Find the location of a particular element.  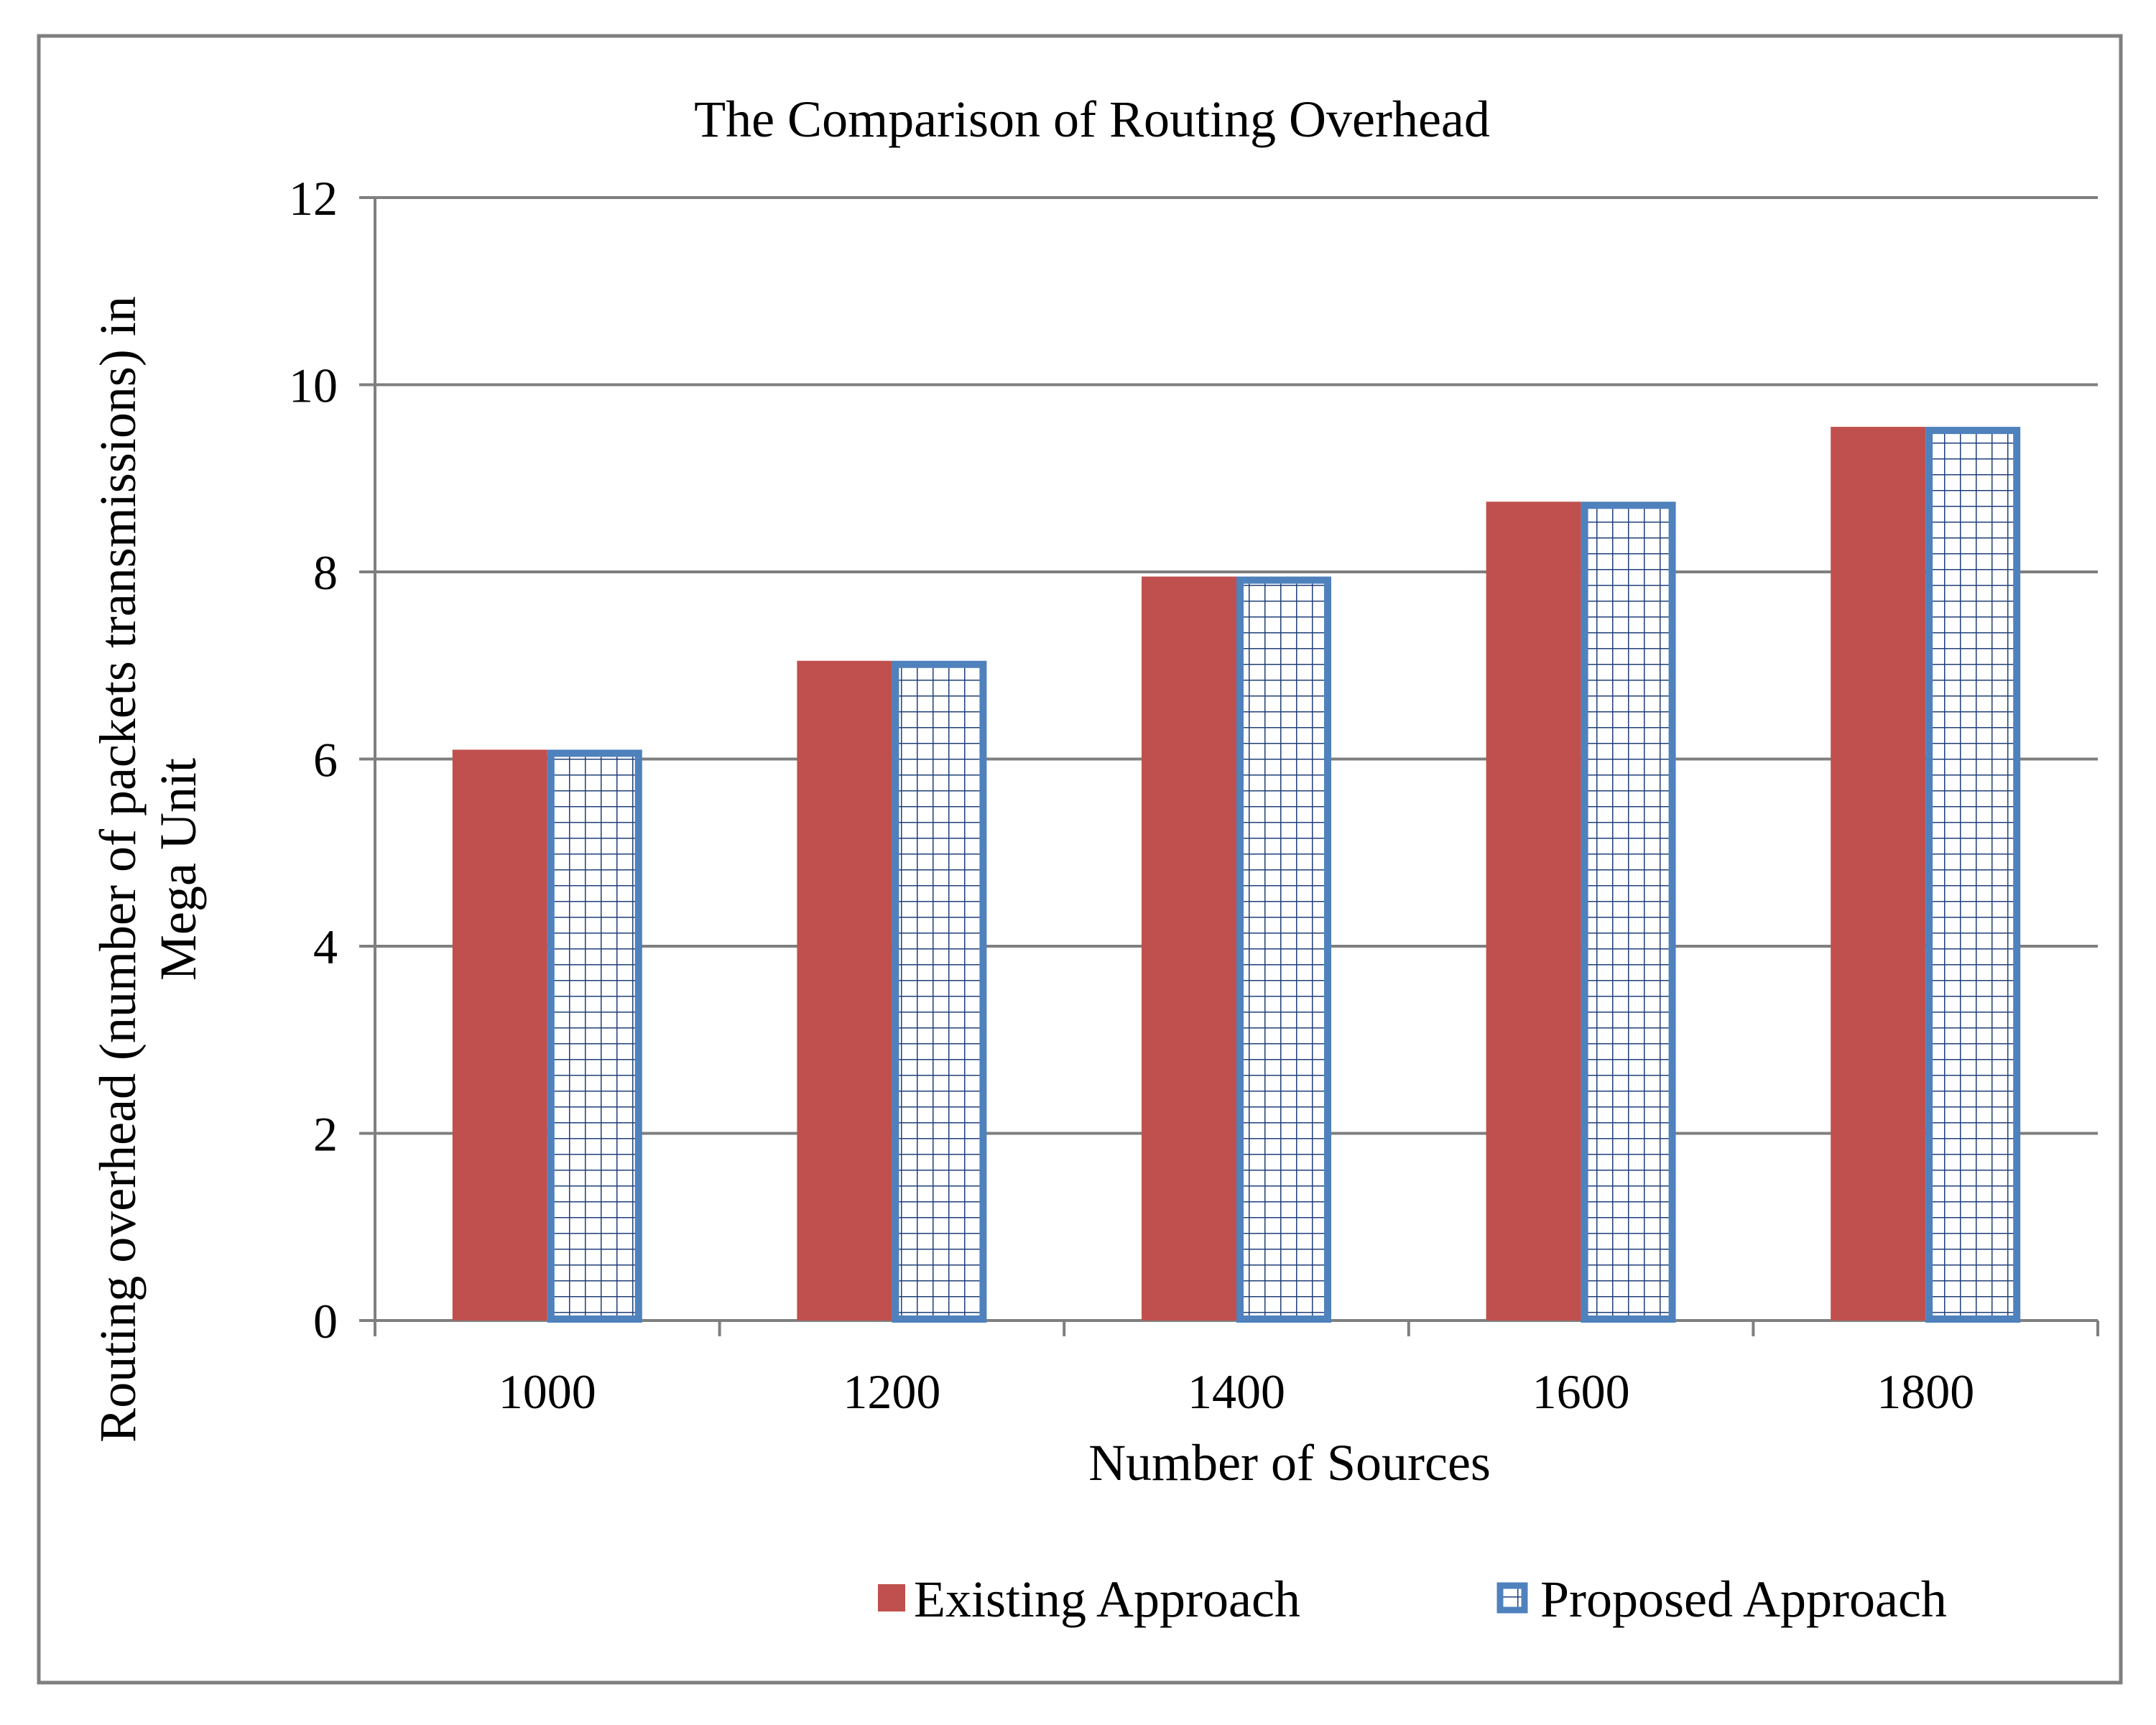

legend: Existing Approach Proposed Approach is located at coordinates (1412, 1599).